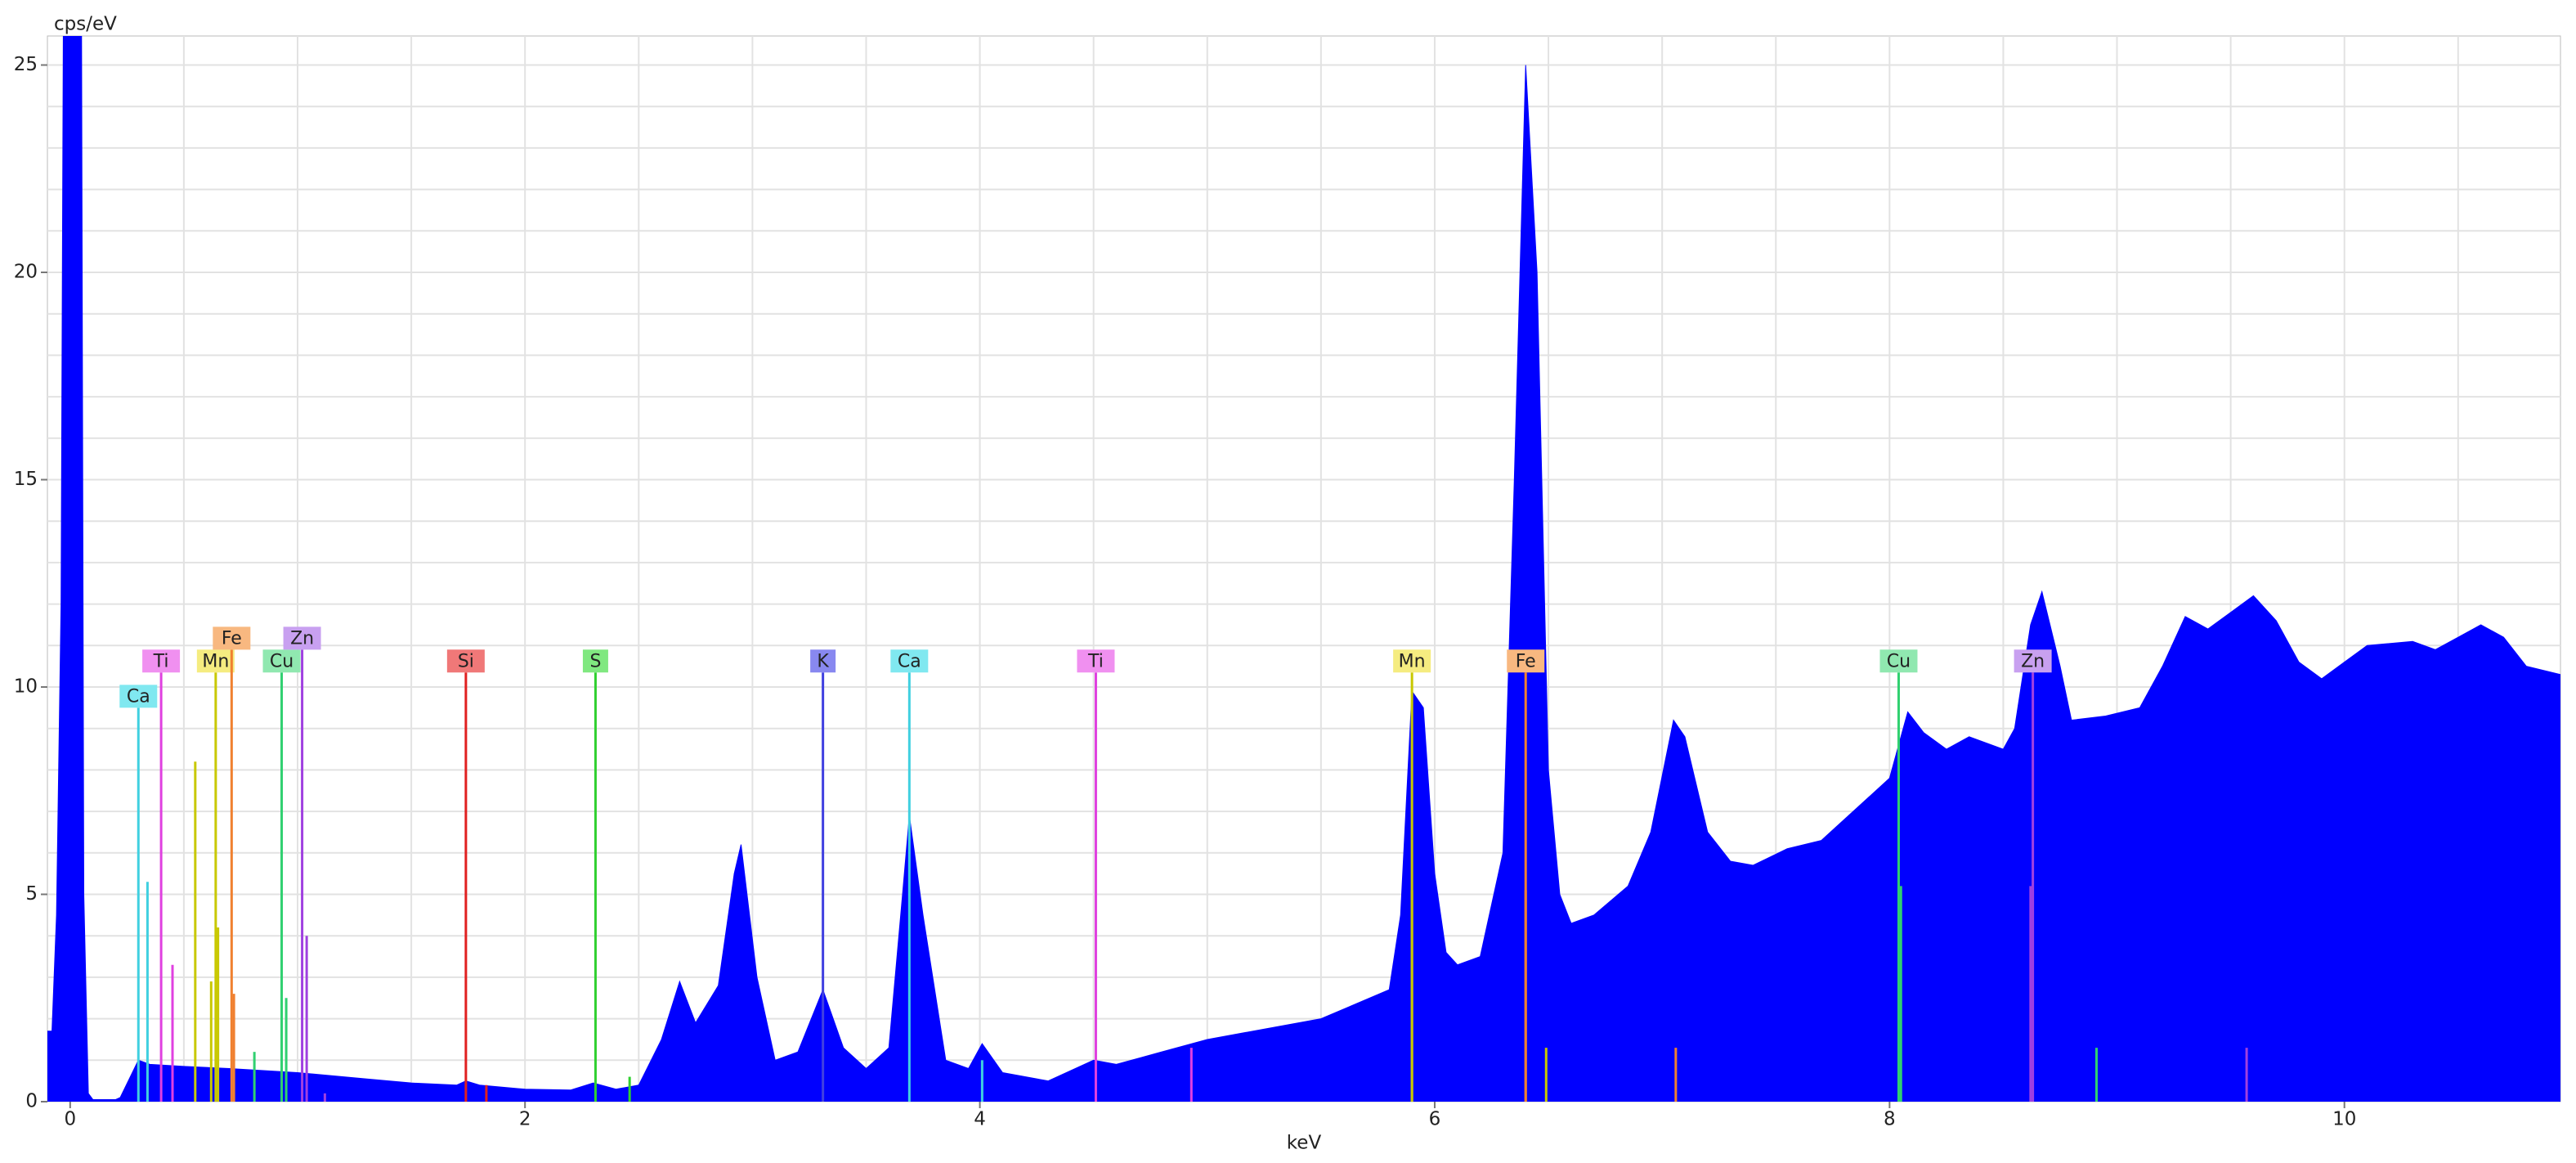 The height and width of the screenshot is (1163, 2576). I want to click on y-tick-label: 10, so click(26, 686).